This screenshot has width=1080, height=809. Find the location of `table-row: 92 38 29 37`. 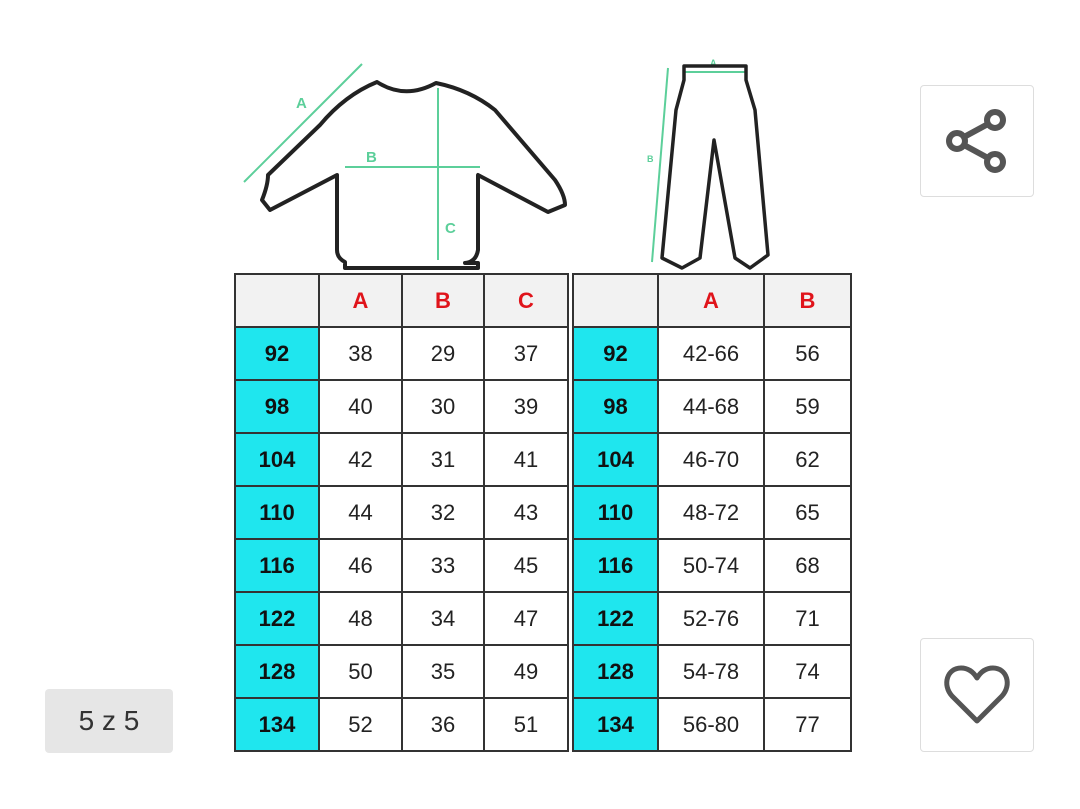

table-row: 92 38 29 37 is located at coordinates (401, 353).